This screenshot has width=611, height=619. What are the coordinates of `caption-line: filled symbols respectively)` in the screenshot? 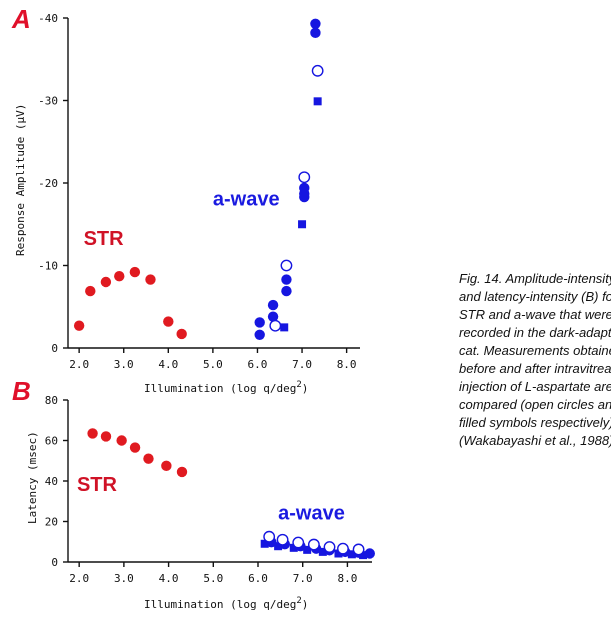 It's located at (535, 422).